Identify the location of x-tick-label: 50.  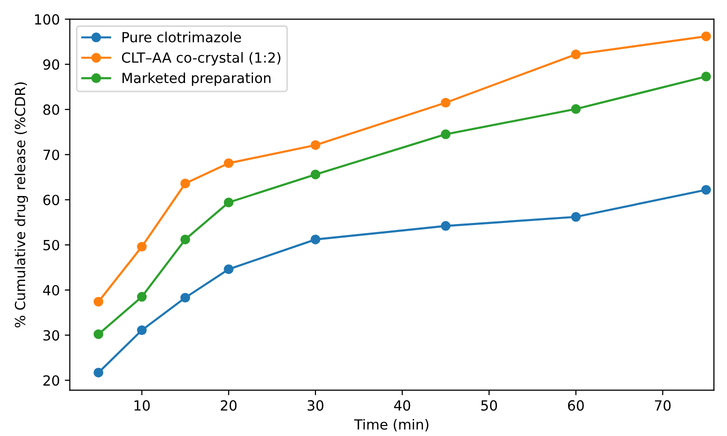
(489, 405).